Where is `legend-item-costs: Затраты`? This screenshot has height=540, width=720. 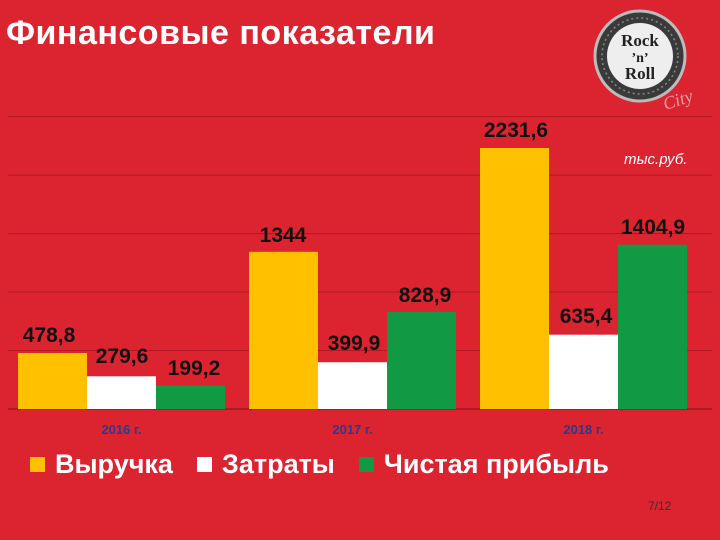
legend-item-costs: Затраты is located at coordinates (265, 464).